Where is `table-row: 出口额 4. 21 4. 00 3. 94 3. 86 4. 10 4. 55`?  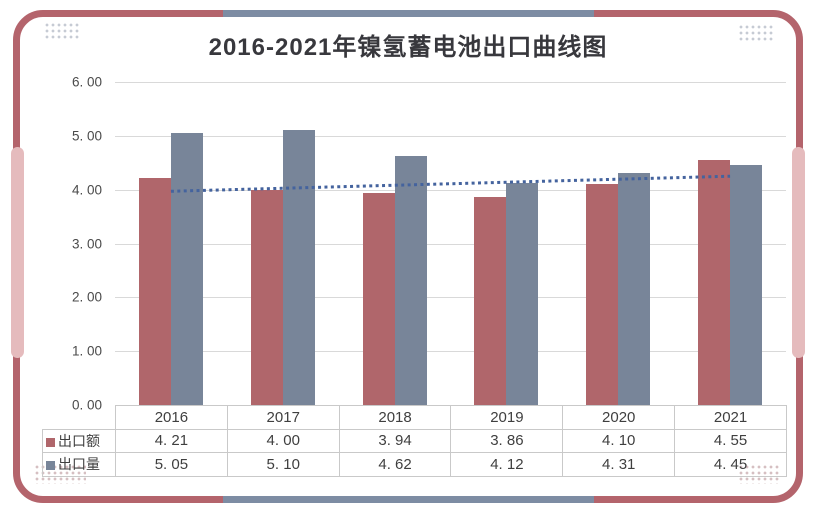 table-row: 出口额 4. 21 4. 00 3. 94 3. 86 4. 10 4. 55 is located at coordinates (414, 441).